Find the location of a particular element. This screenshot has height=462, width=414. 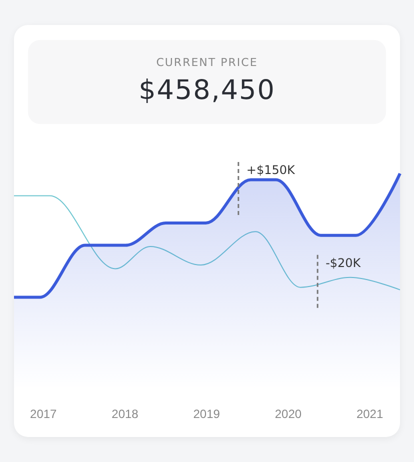

annotation: +$150K is located at coordinates (271, 170).